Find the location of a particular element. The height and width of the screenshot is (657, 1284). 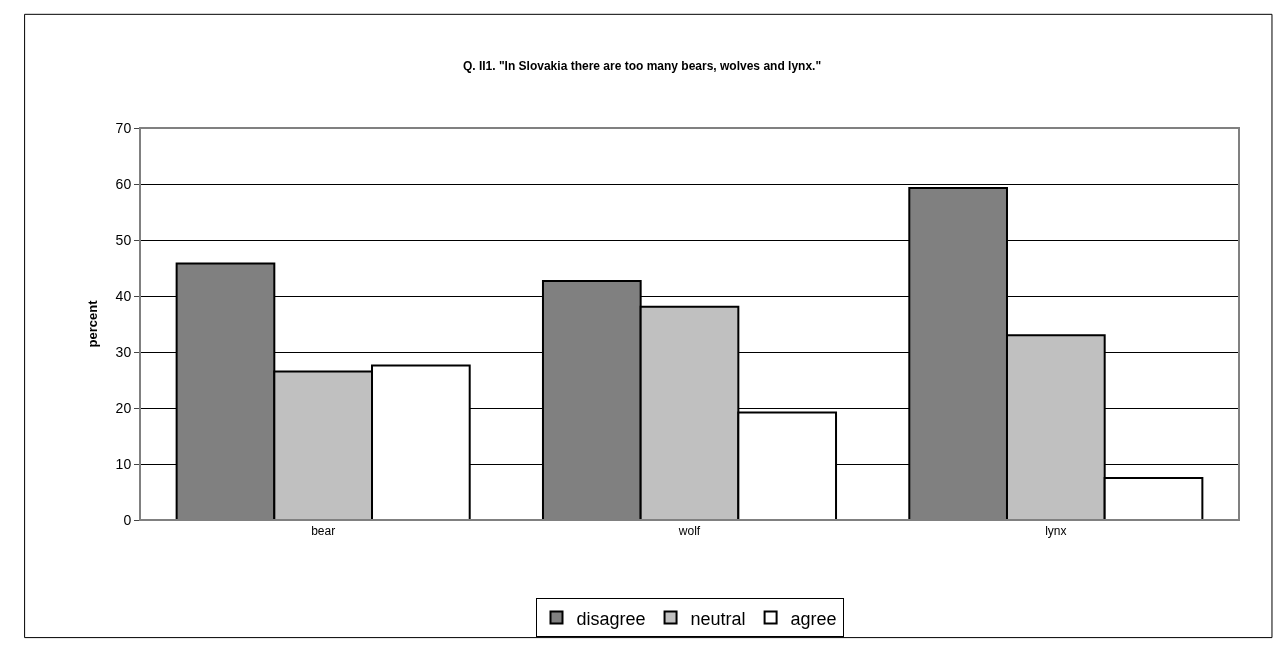

chart-title: Q. II1. "In Slovakia there are too many bears, wolves and lynx." is located at coordinates (642, 65).